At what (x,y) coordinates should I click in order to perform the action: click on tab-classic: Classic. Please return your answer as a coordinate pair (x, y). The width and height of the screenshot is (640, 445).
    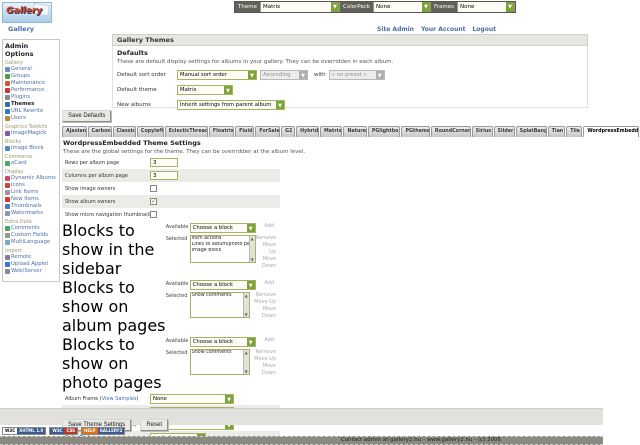
    Looking at the image, I should click on (124, 131).